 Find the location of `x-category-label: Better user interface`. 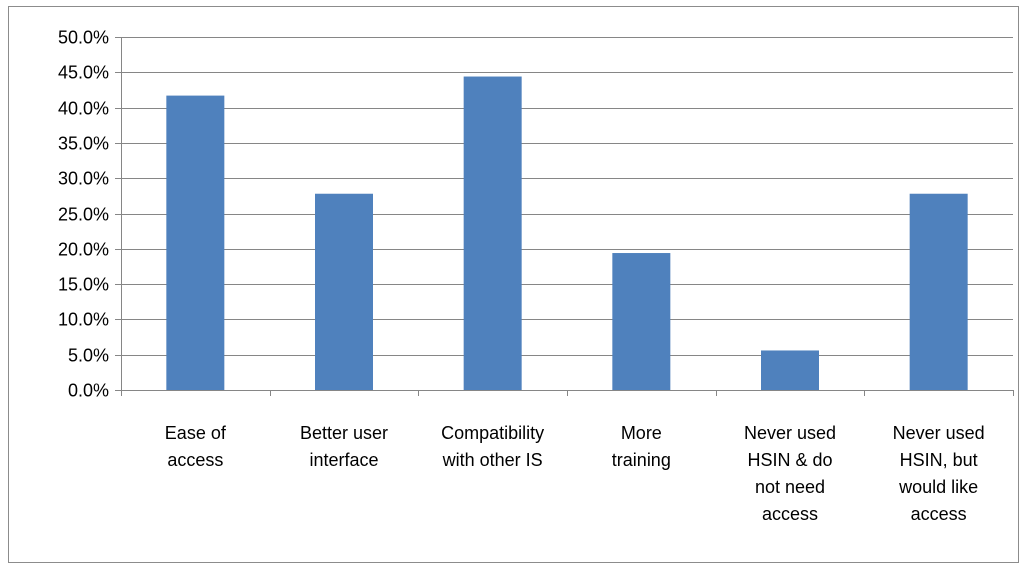

x-category-label: Better user interface is located at coordinates (344, 446).